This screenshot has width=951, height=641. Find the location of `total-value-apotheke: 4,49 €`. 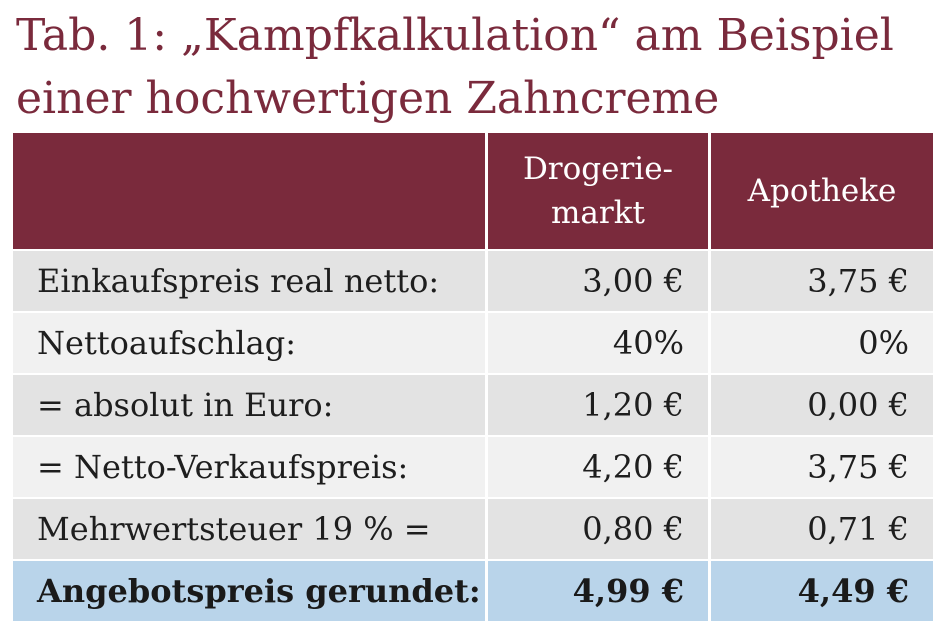

total-value-apotheke: 4,49 € is located at coordinates (822, 591).